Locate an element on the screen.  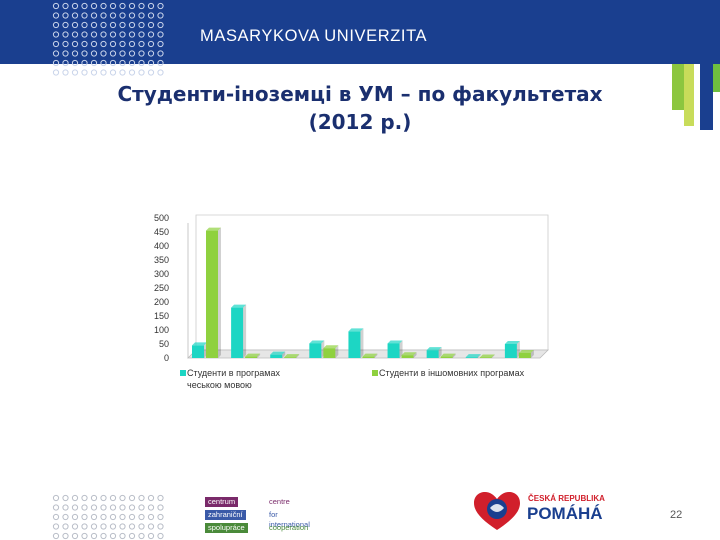
cr-logo-top-text: ČESKÁ REPUBLIKA is located at coordinates (566, 498).